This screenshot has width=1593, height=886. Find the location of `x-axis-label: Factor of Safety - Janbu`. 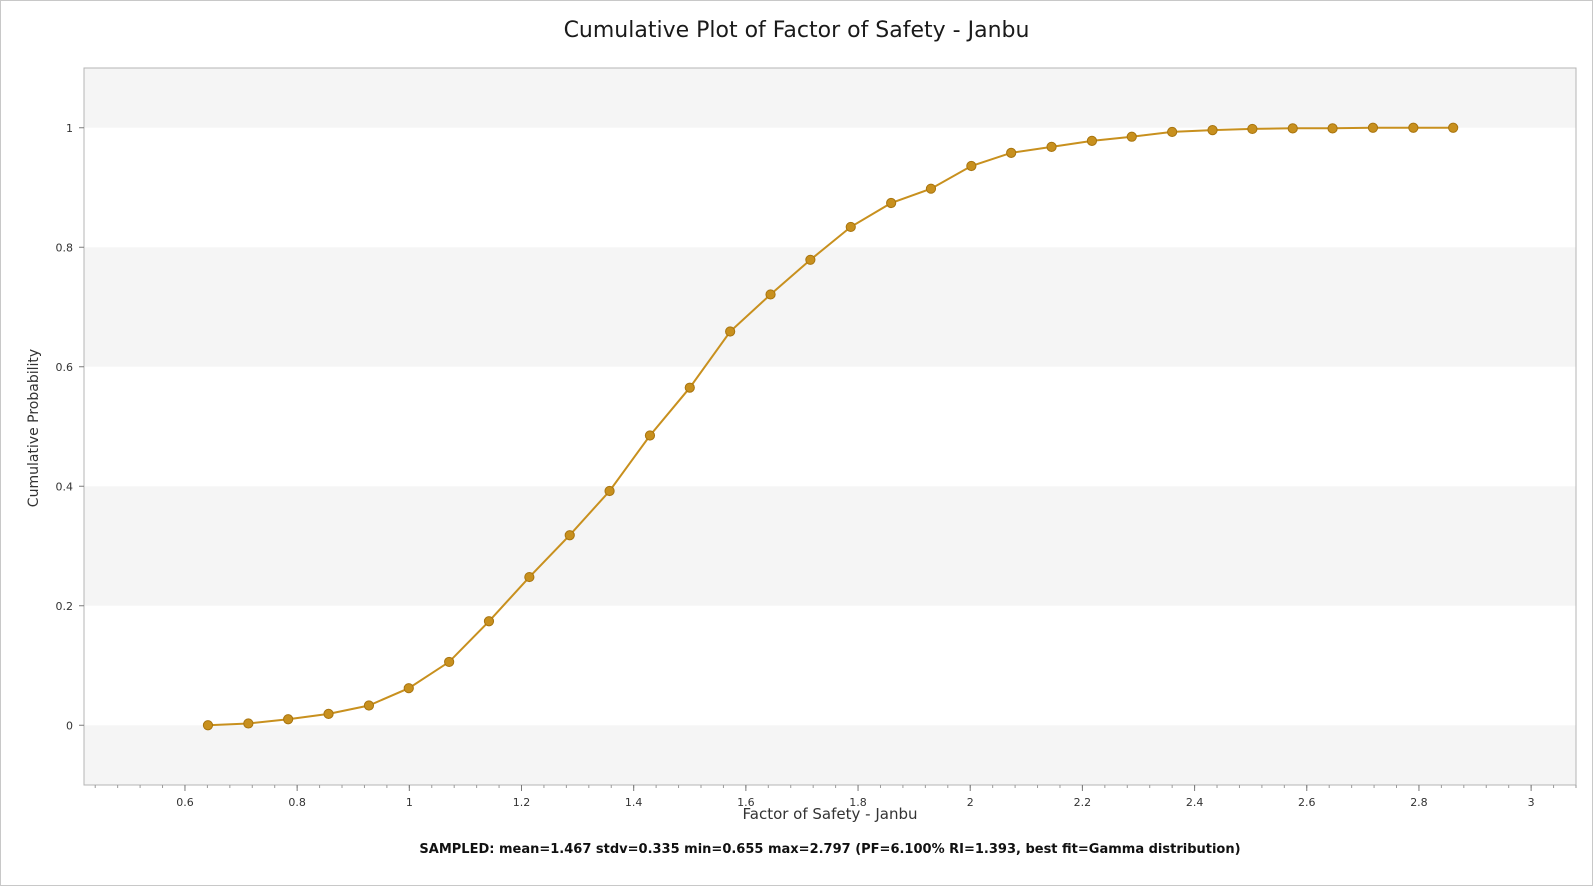

x-axis-label: Factor of Safety - Janbu is located at coordinates (830, 814).